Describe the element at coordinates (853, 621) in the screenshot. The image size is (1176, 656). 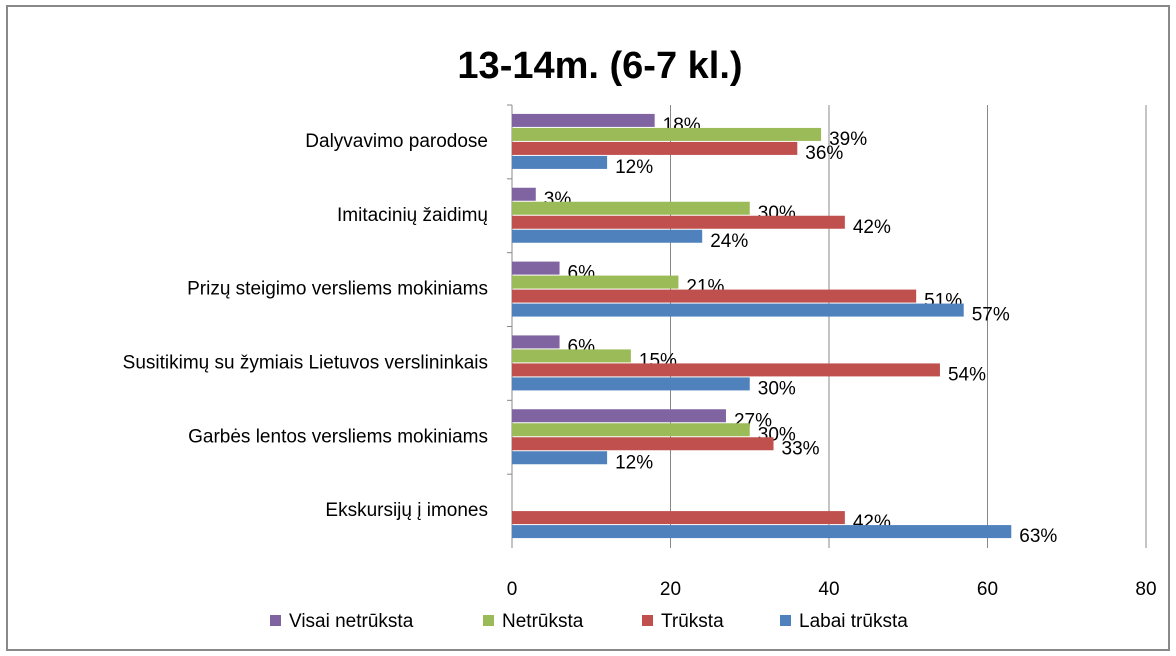
I see `legend-label: Labai trūksta` at that location.